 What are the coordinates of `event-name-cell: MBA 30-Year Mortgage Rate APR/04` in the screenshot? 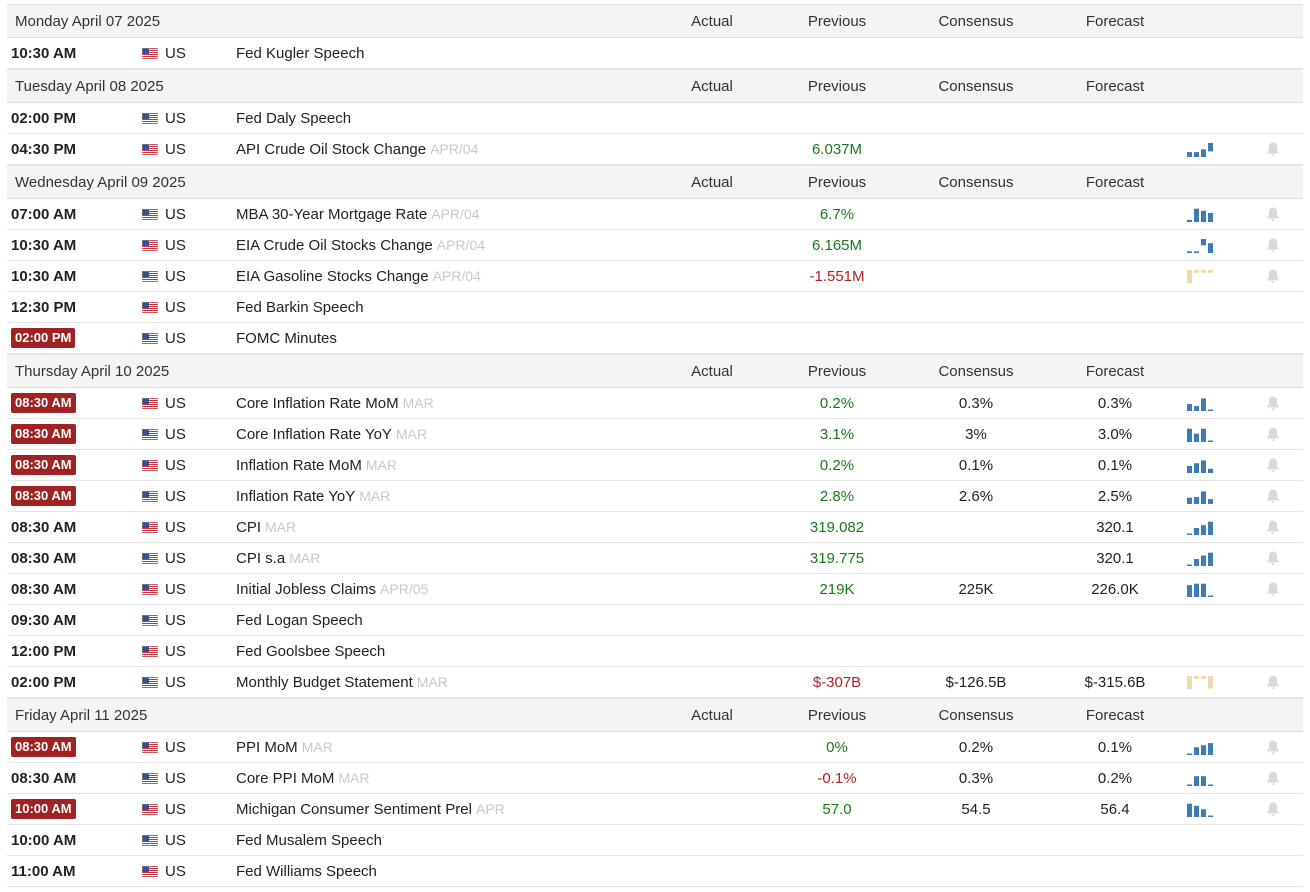 It's located at (357, 214).